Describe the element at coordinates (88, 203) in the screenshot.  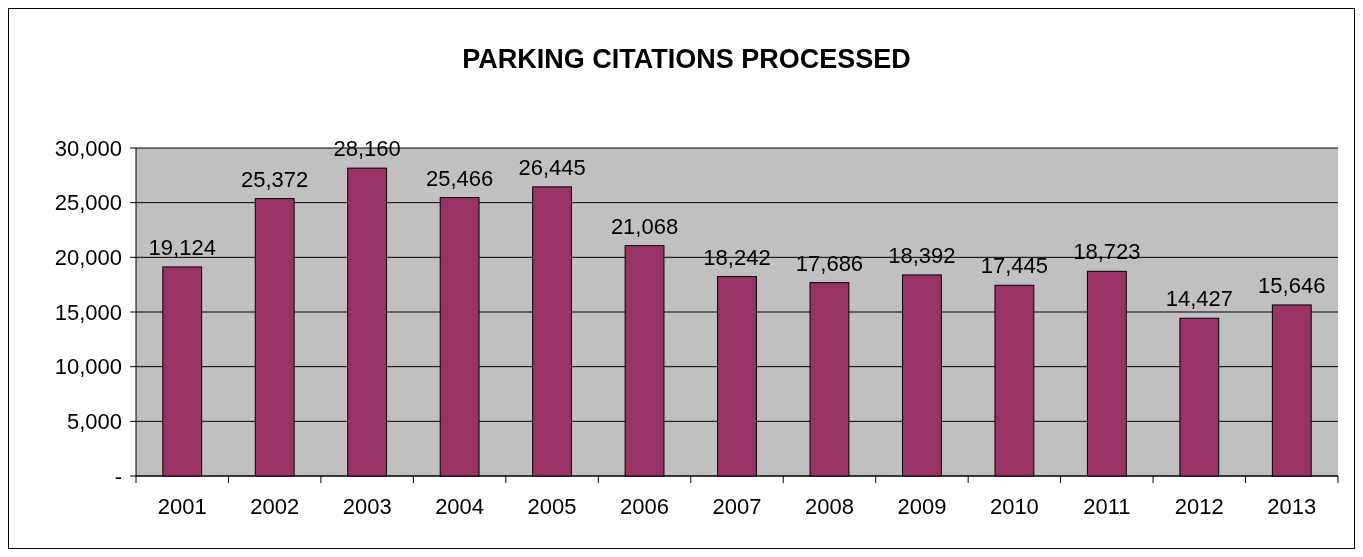
I see `y-tick-label: 25,000` at that location.